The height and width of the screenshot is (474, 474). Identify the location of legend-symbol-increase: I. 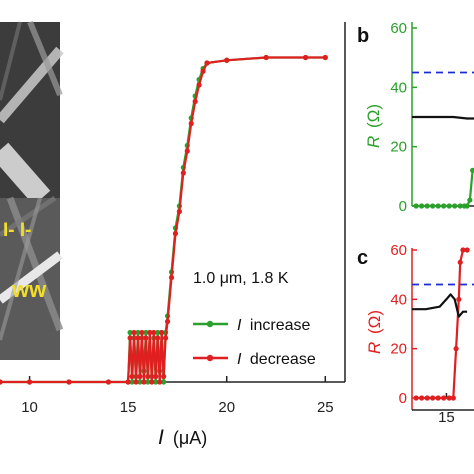
(239, 325).